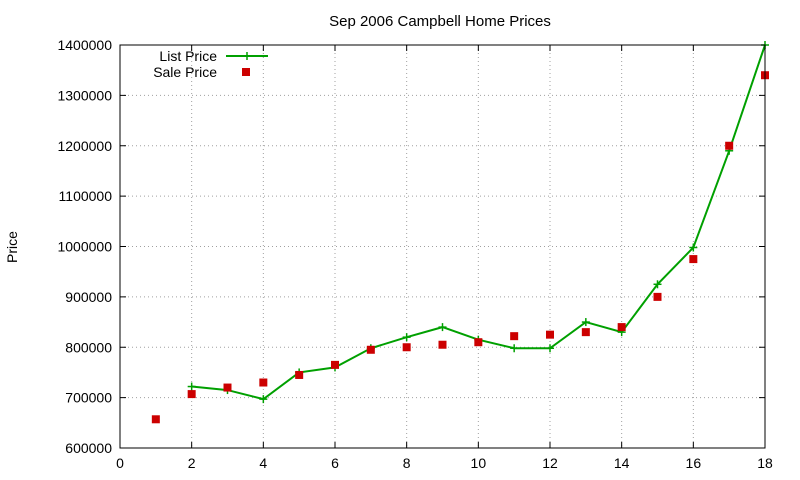 This screenshot has width=800, height=480. Describe the element at coordinates (84, 95) in the screenshot. I see `y-tick-label: 1300000` at that location.